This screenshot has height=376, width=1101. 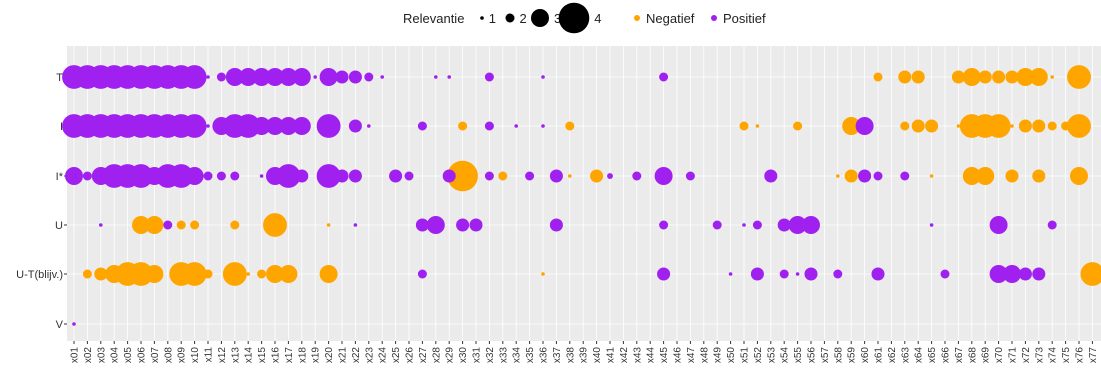 I want to click on y-tick-label: U-T(blijv.), so click(x=39, y=275).